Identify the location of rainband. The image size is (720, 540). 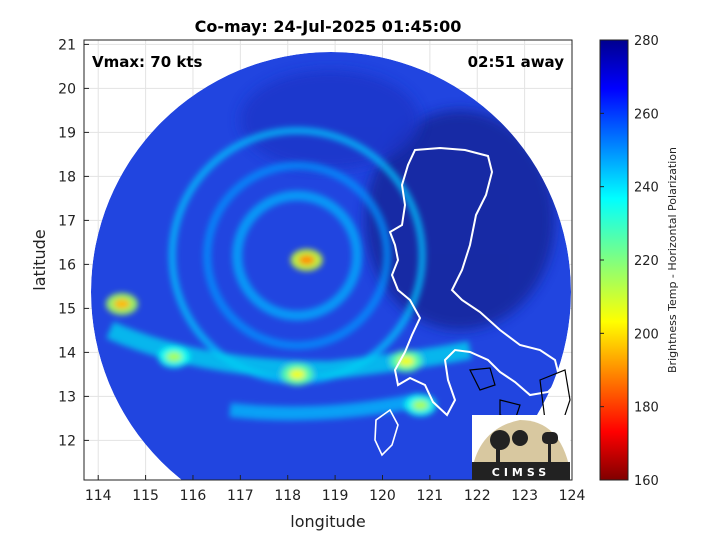
(297, 255).